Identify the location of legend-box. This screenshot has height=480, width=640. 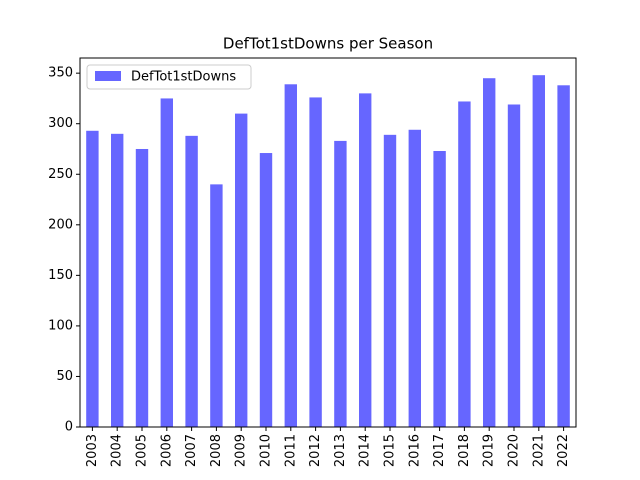
(169, 77).